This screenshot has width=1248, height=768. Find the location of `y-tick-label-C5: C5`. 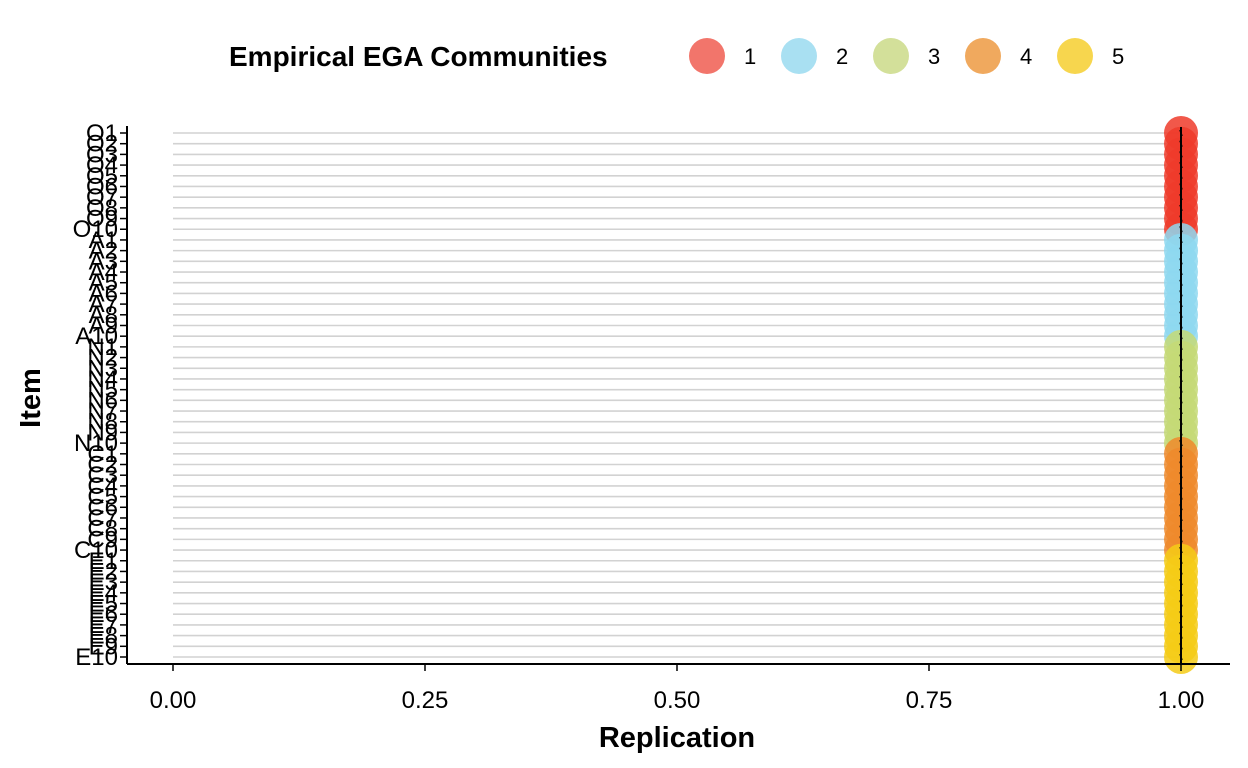

y-tick-label-C5: C5 is located at coordinates (102, 497).